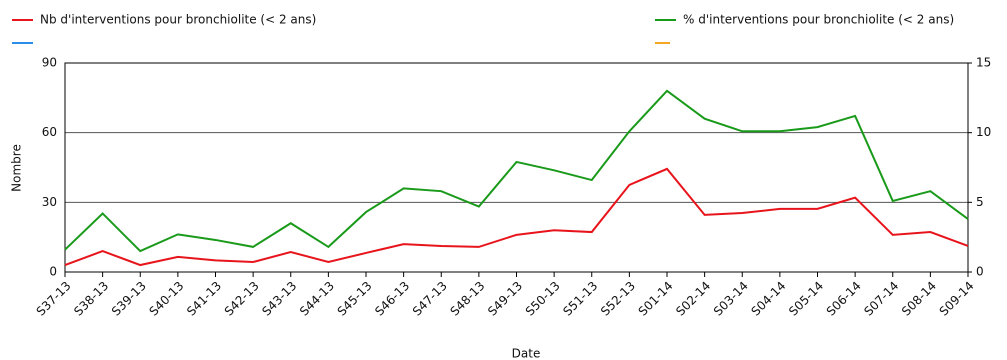 This screenshot has width=1007, height=360. What do you see at coordinates (881, 299) in the screenshot?
I see `x-tick-label: S07-14` at bounding box center [881, 299].